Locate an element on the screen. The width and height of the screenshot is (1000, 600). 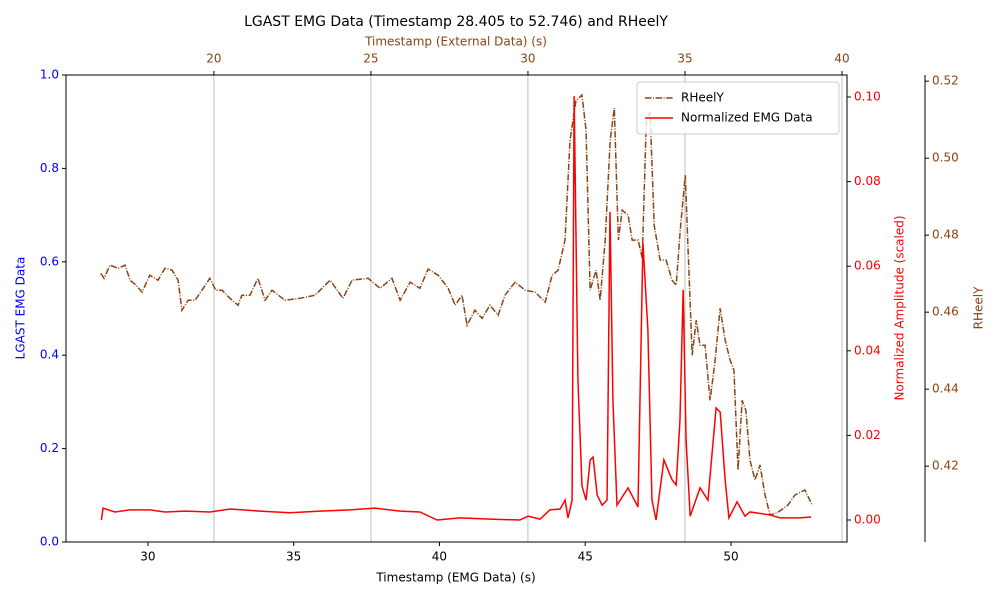
y3-tick-label: 0.44 is located at coordinates (945, 389).